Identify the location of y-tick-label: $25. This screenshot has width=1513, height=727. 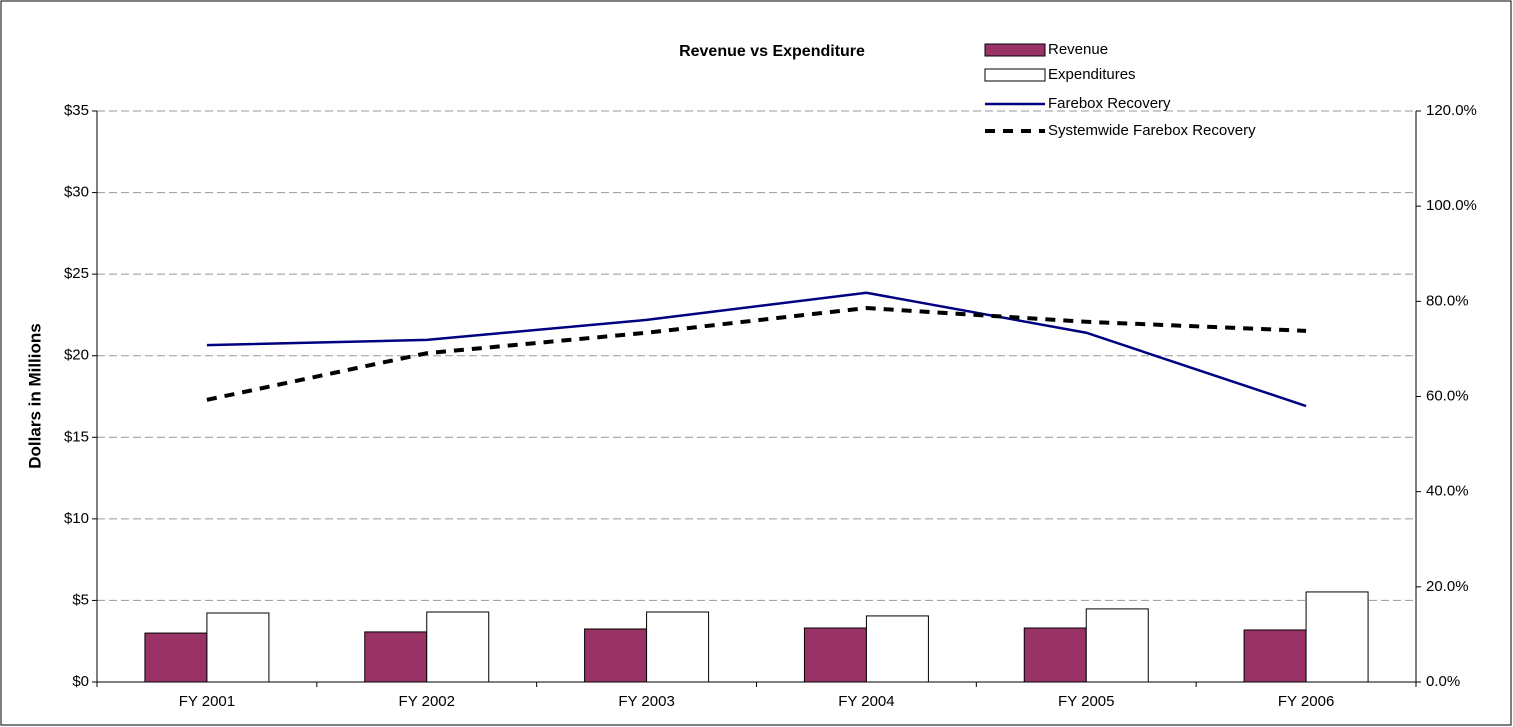
(76, 273).